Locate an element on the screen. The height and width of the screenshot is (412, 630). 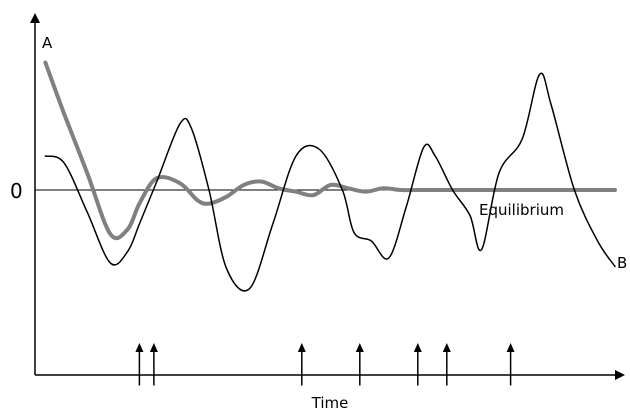
series-a-label: A is located at coordinates (47, 43).